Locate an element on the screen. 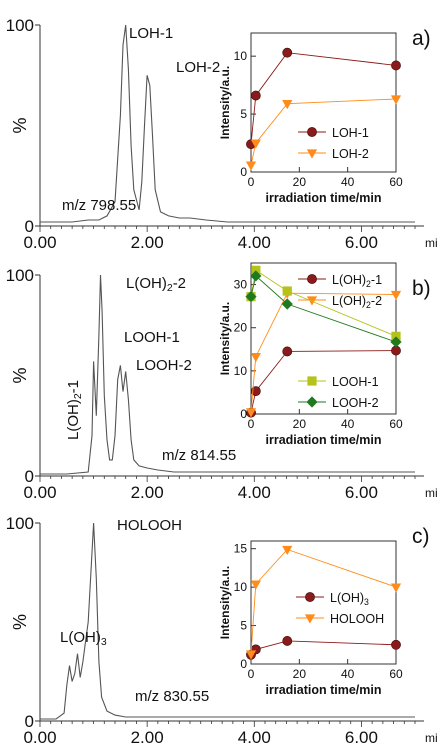  peak-label-suffix: -2 is located at coordinates (179, 283).